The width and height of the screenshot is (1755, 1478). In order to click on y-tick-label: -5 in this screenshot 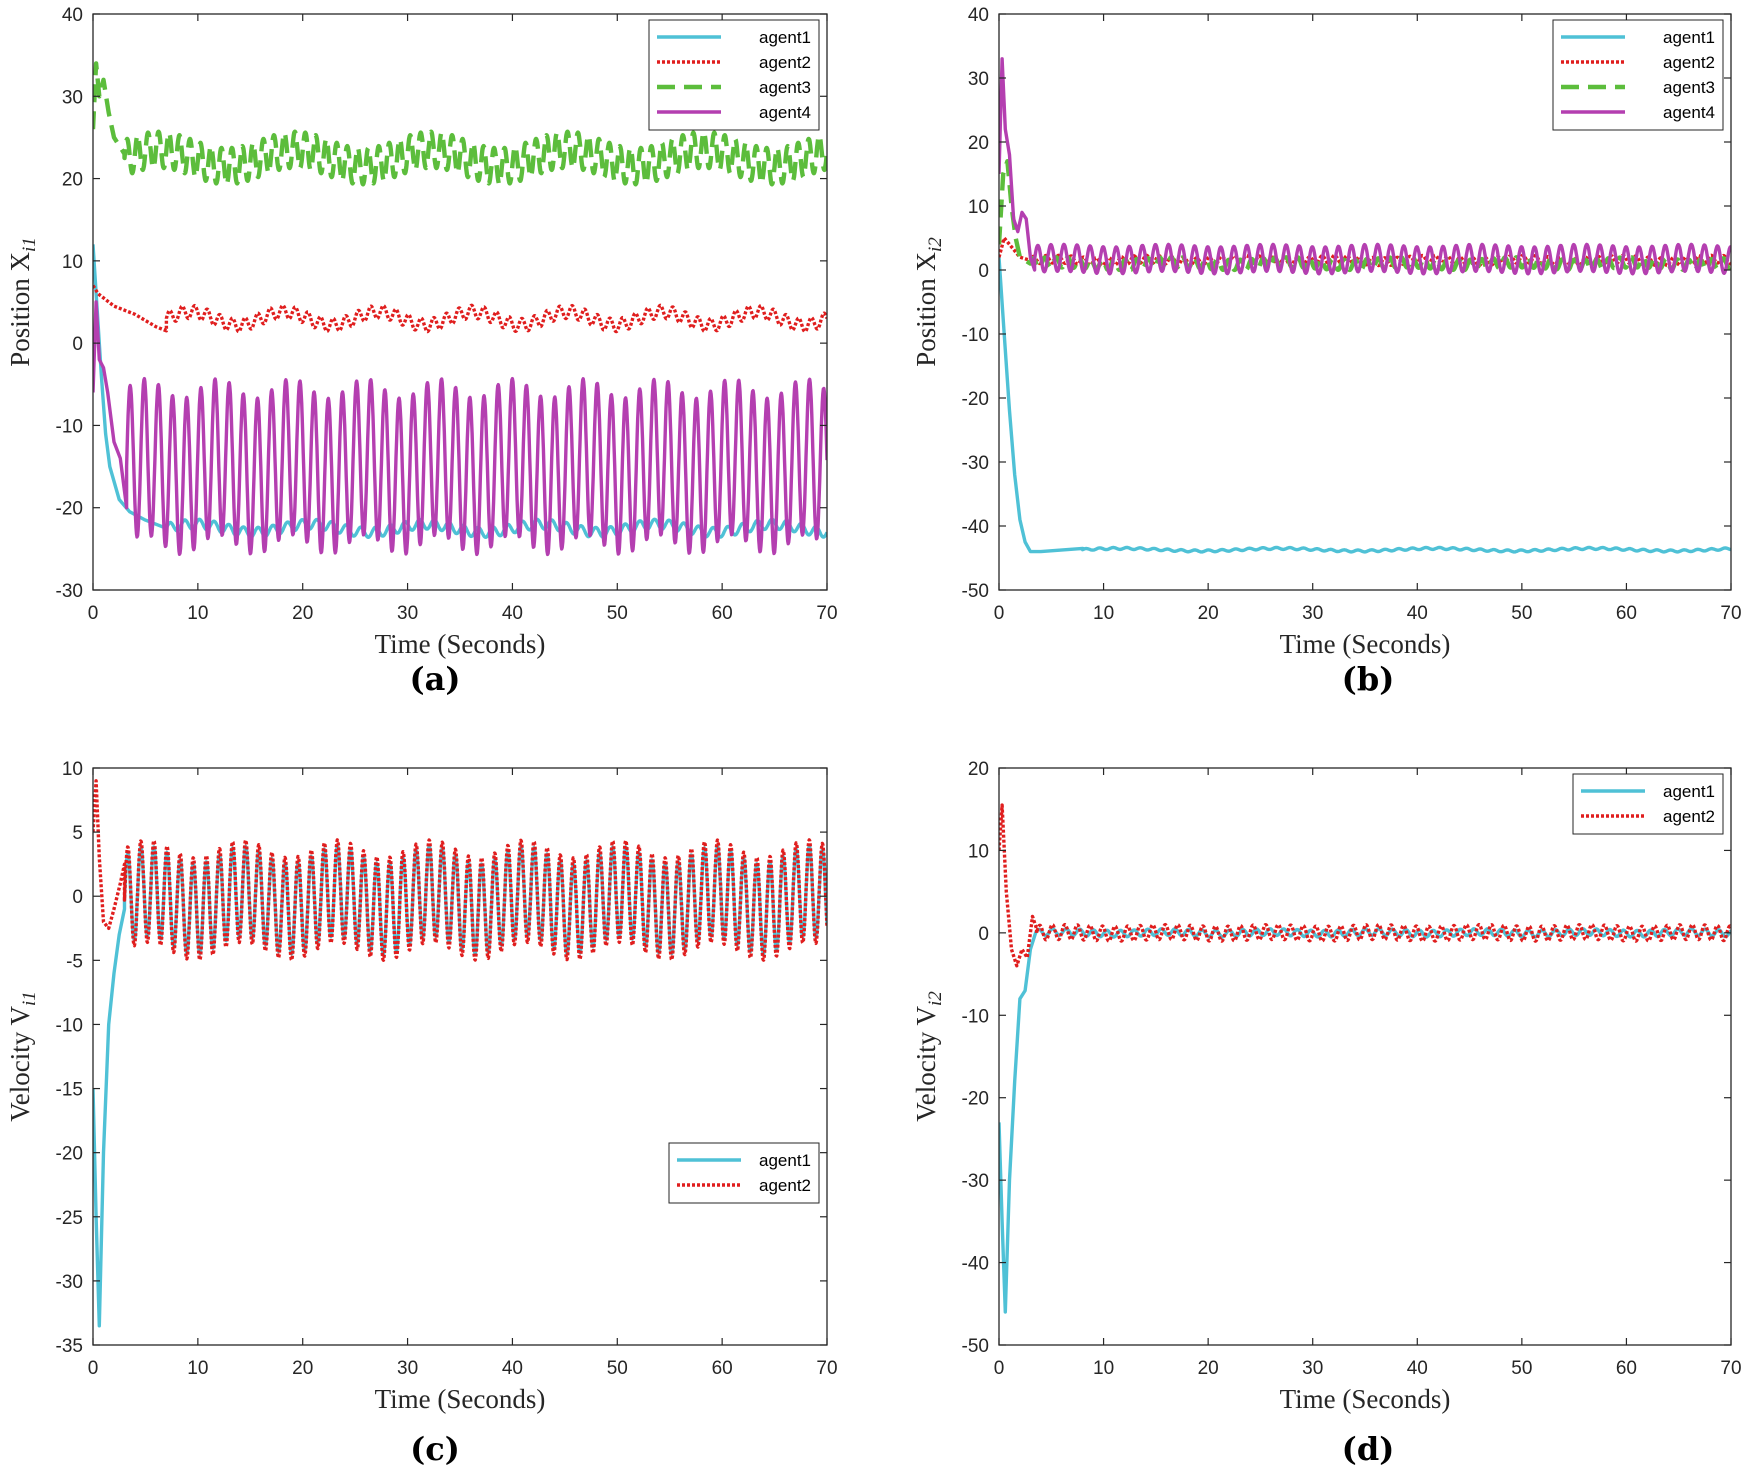, I will do `click(74, 961)`.